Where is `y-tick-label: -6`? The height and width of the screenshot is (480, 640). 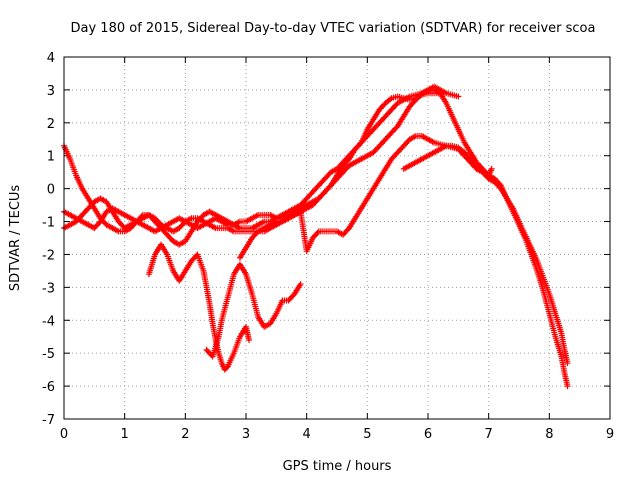
y-tick-label: -6 is located at coordinates (48, 387).